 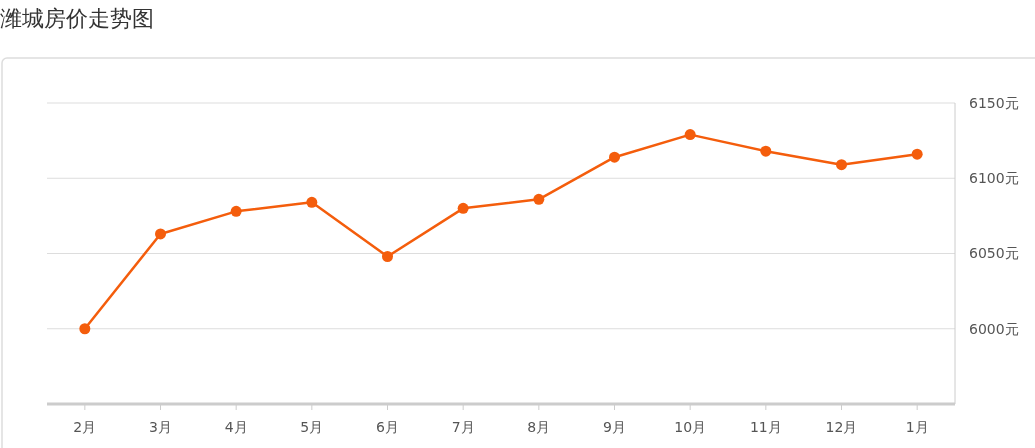 I want to click on y-tick-label: 6100元, so click(x=994, y=178).